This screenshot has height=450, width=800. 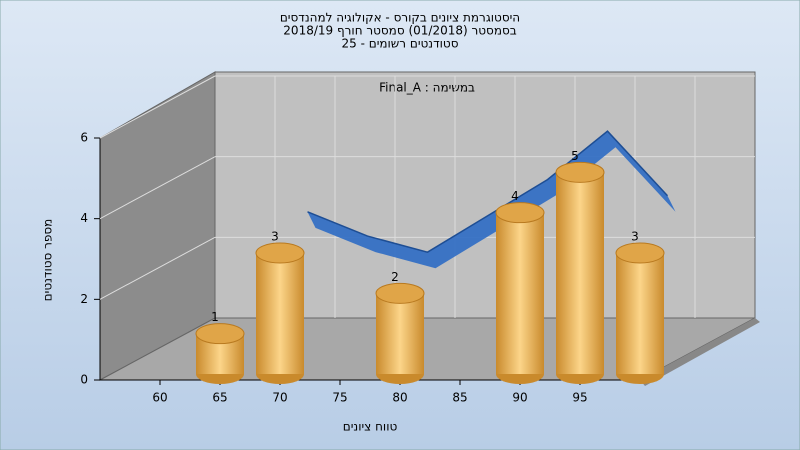 What do you see at coordinates (48, 260) in the screenshot?
I see `y-axis-label: מספר סטודנטים` at bounding box center [48, 260].